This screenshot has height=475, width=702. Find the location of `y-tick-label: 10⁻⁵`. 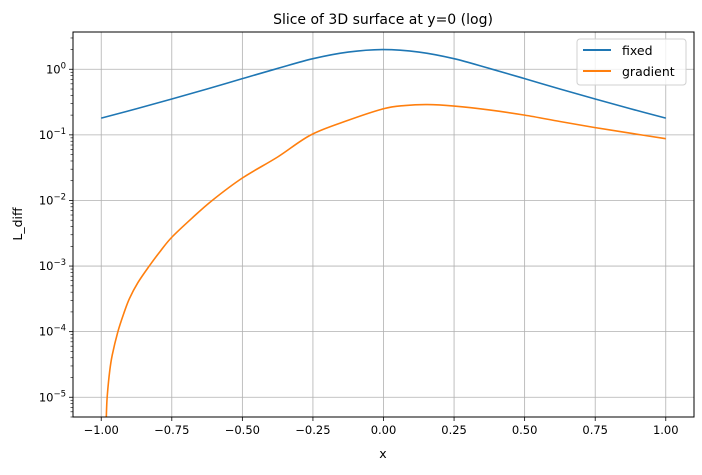

y-tick-label: 10⁻⁵ is located at coordinates (52, 396).